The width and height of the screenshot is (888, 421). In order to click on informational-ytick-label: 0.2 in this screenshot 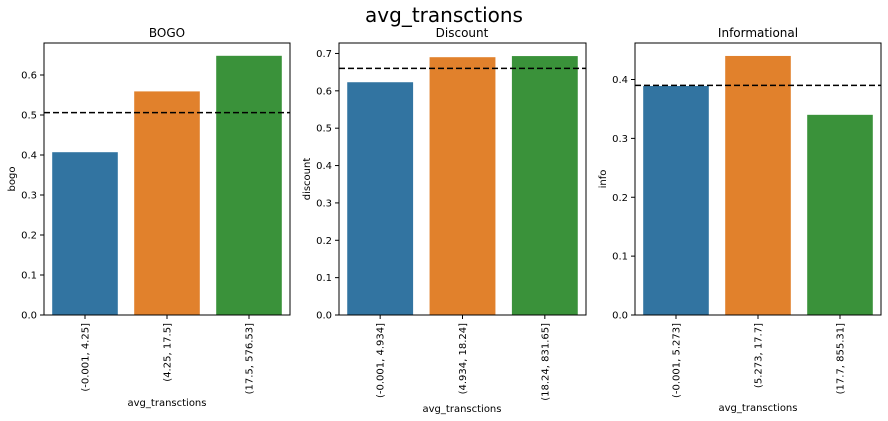, I will do `click(620, 198)`.